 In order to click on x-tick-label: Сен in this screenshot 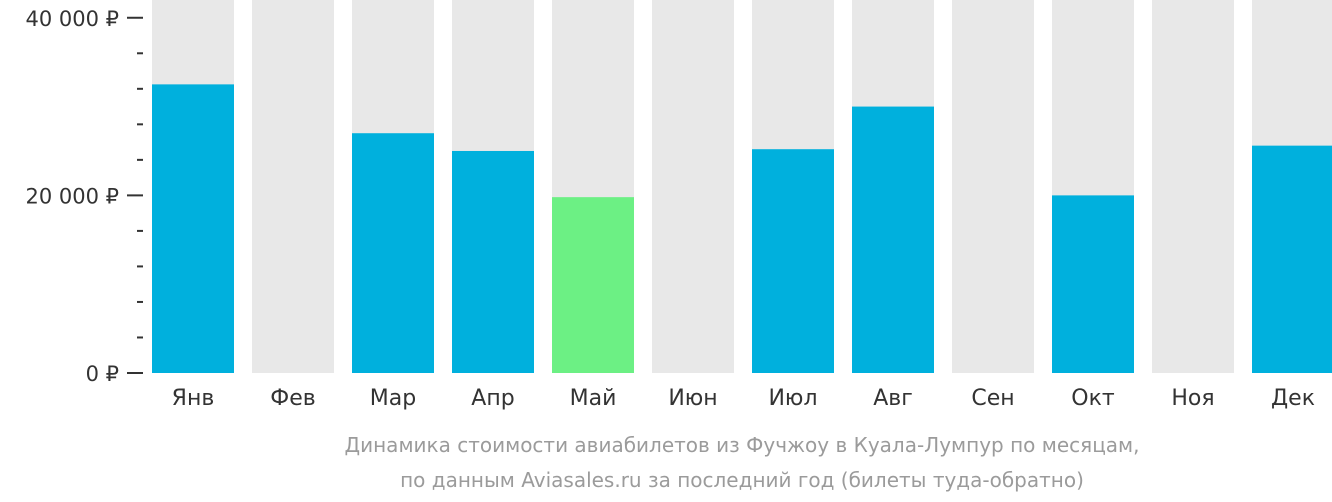, I will do `click(992, 398)`.